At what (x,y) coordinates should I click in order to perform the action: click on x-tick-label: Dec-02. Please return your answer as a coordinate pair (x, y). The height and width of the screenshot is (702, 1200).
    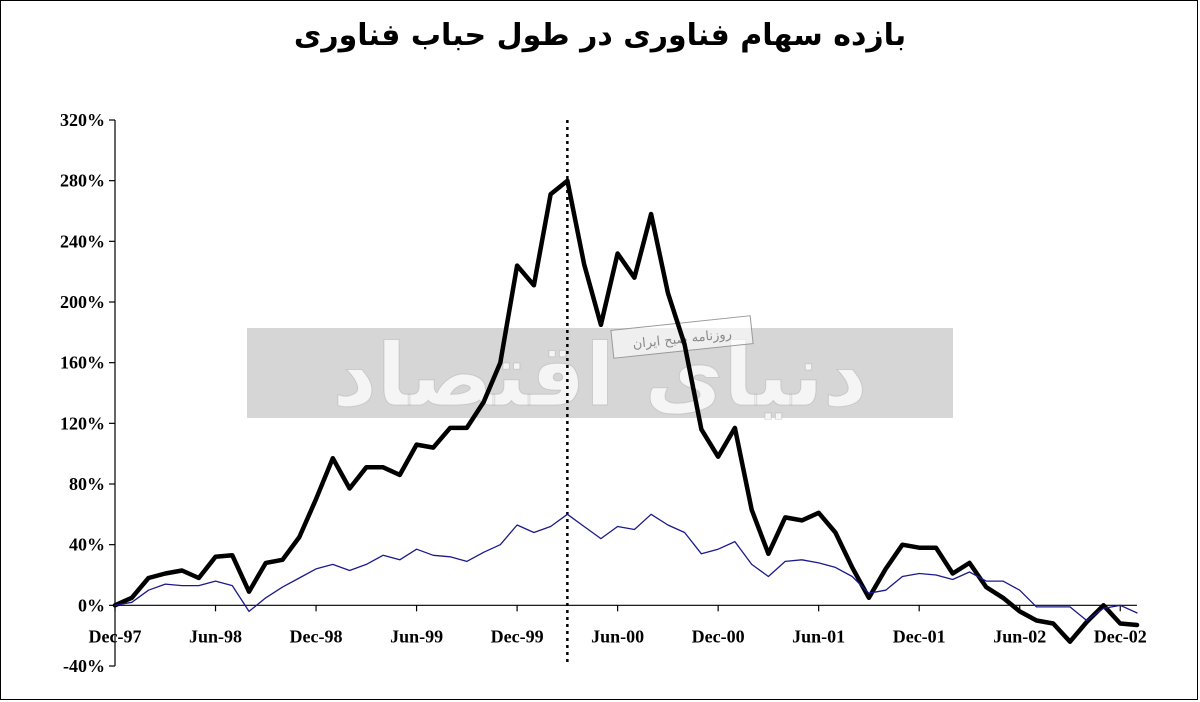
    Looking at the image, I should click on (1120, 636).